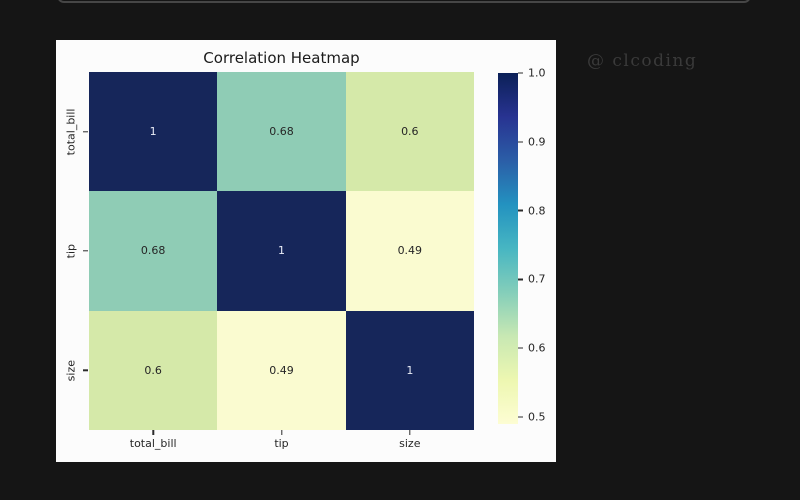 The width and height of the screenshot is (800, 500). What do you see at coordinates (71, 132) in the screenshot?
I see `y-tick-label: total_bill` at bounding box center [71, 132].